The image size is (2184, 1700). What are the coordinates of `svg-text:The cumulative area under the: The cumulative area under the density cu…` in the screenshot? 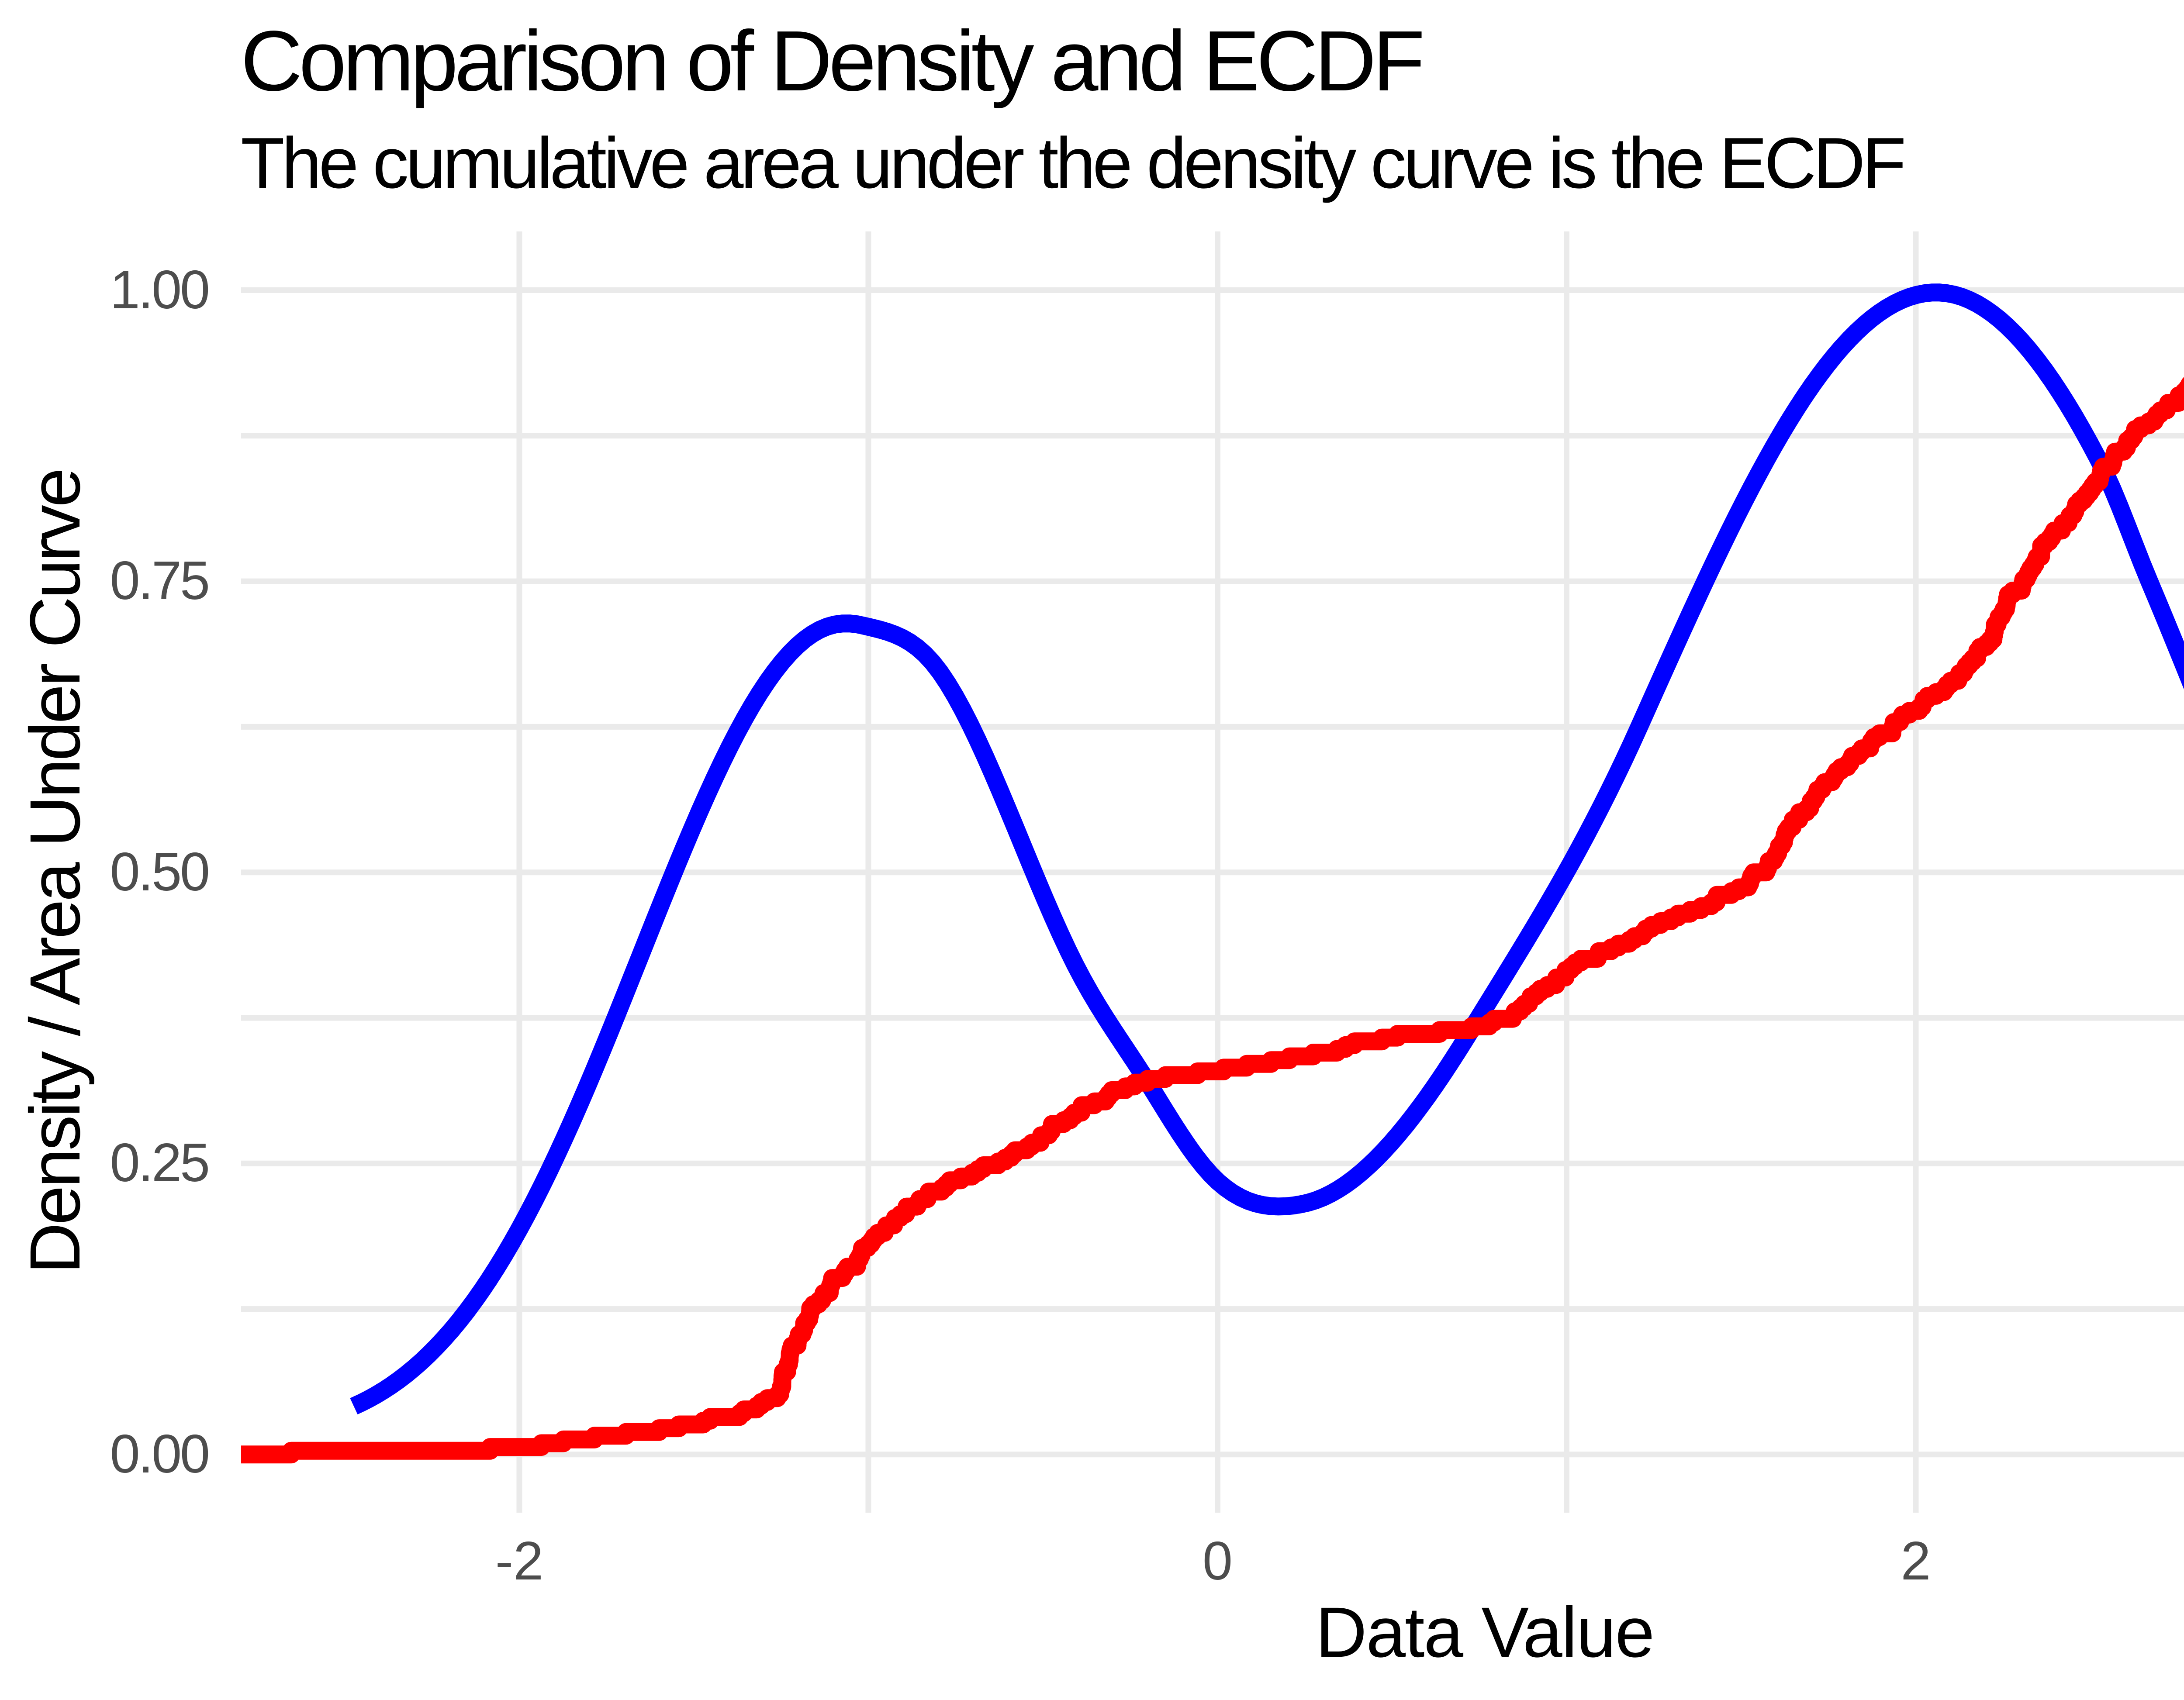 It's located at (1072, 163).